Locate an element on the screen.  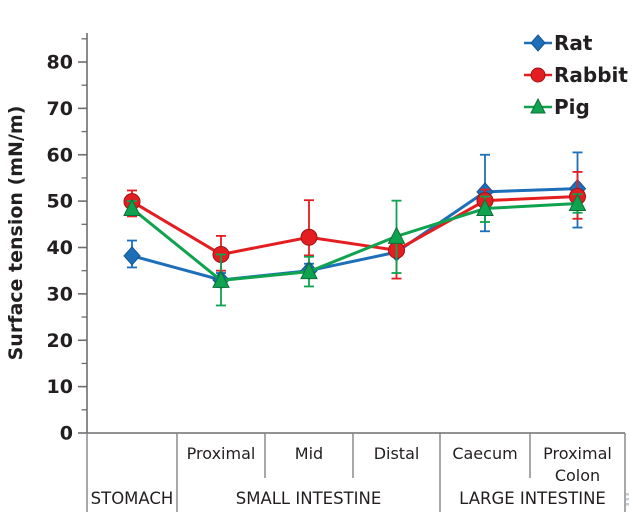
error-bar is located at coordinates (309, 228).